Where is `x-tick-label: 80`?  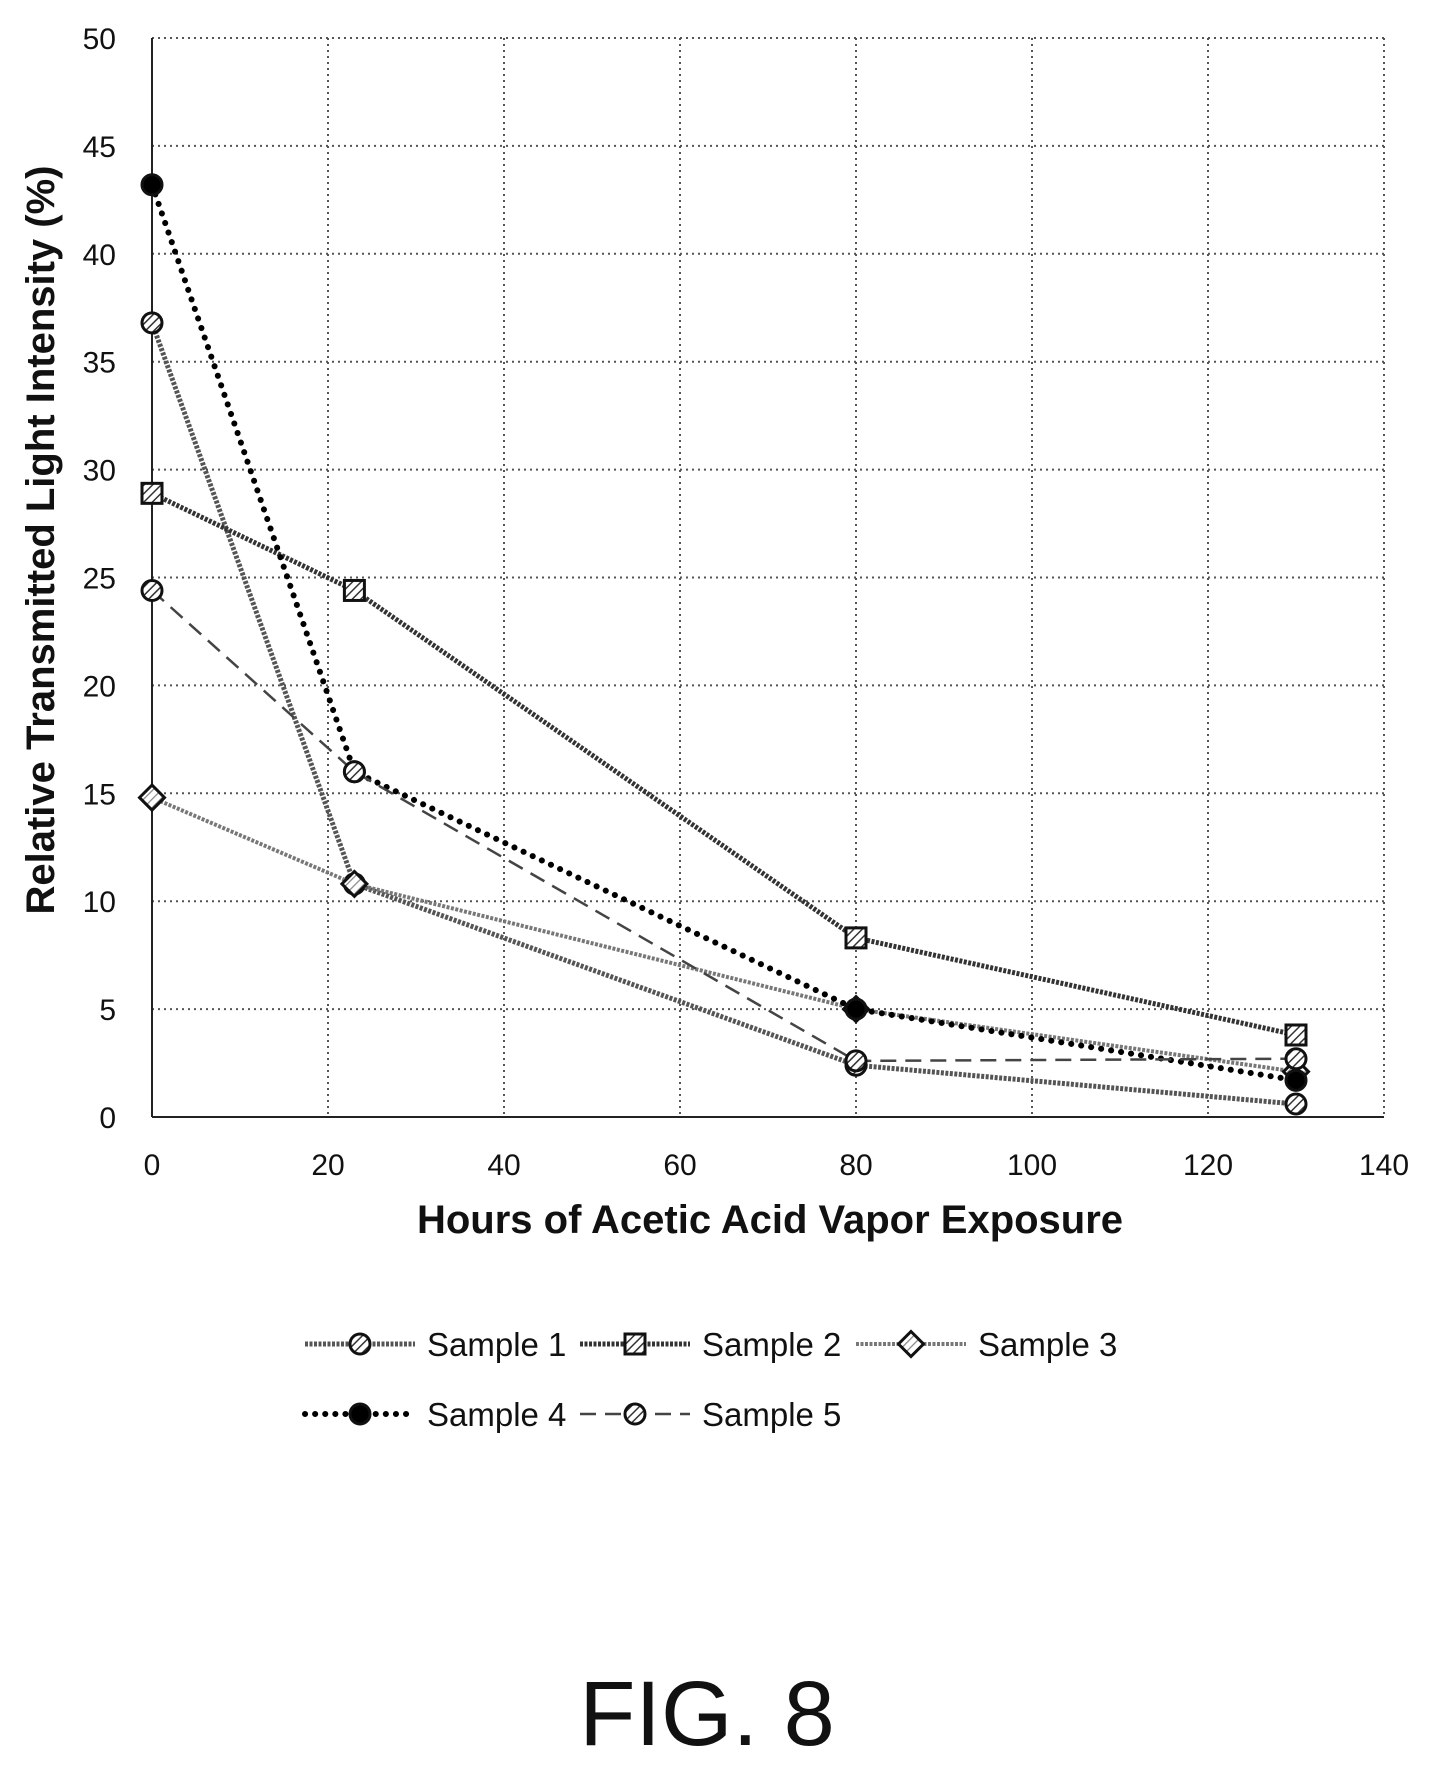 x-tick-label: 80 is located at coordinates (855, 1165).